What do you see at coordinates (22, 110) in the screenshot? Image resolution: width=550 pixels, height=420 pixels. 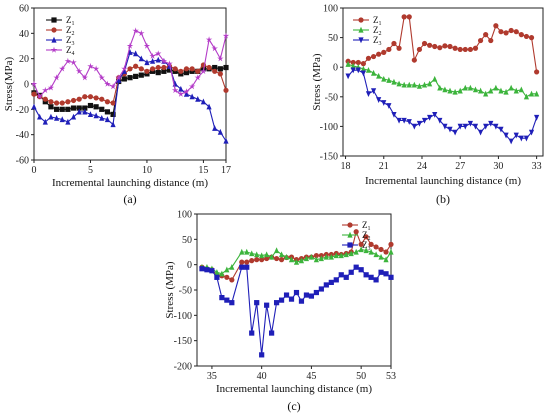 I see `y-tick-label: -20` at bounding box center [22, 110].